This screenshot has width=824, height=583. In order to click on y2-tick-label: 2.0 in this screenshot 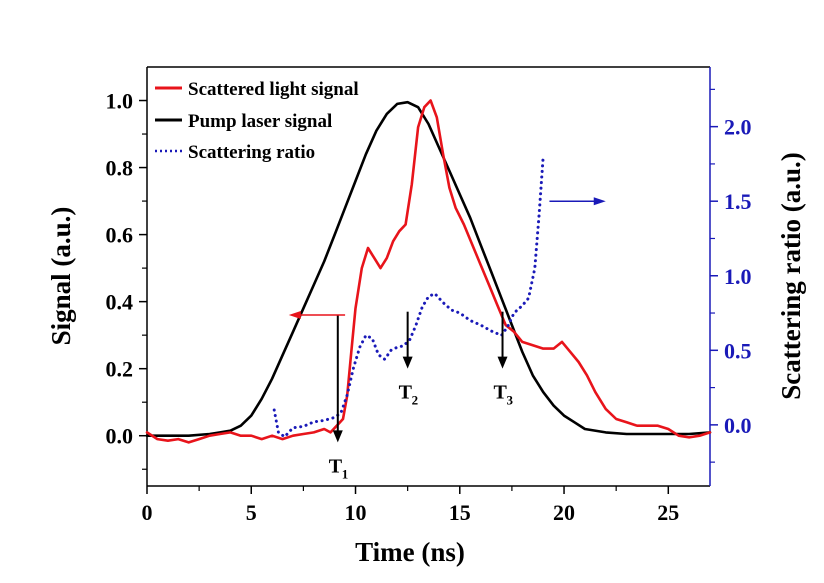, I will do `click(738, 127)`.